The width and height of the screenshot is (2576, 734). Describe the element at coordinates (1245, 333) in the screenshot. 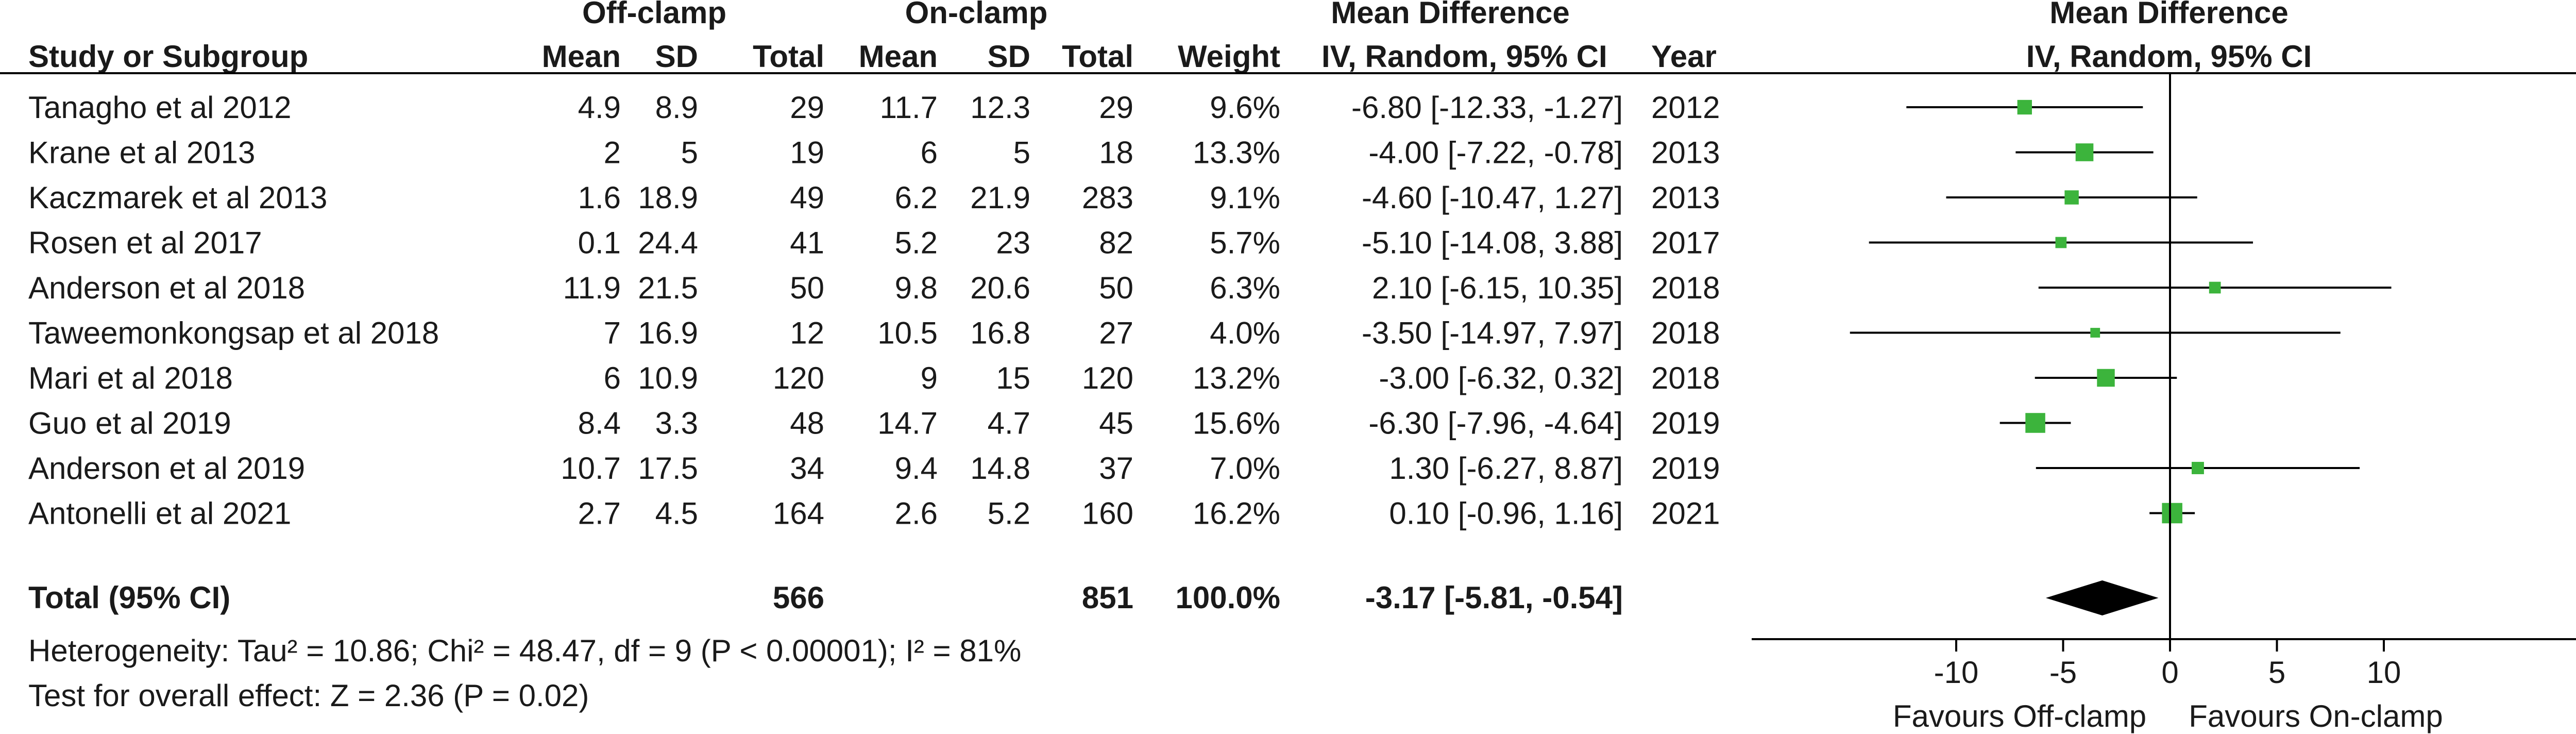

I see `study-weight: 4.0%` at that location.